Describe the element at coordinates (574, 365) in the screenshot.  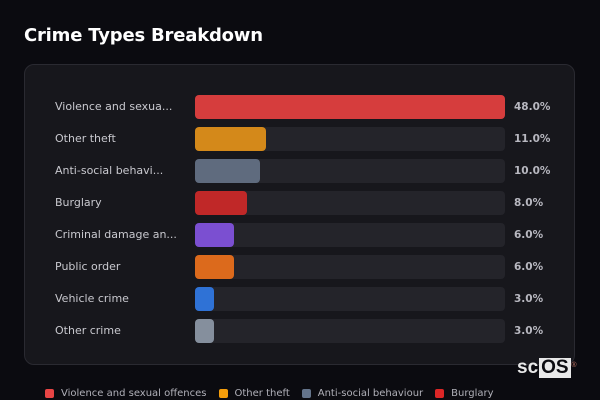
I see `registered-mark-icon: ®` at that location.